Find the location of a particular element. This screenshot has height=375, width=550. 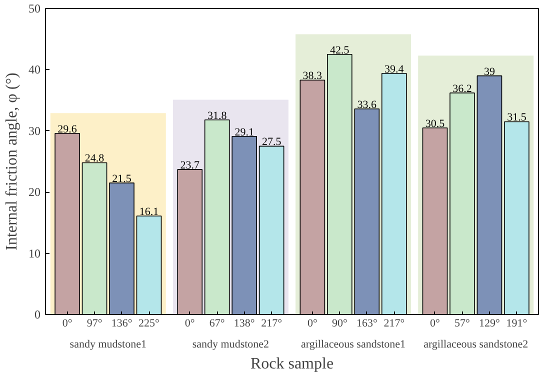

text: 90° is located at coordinates (340, 324).